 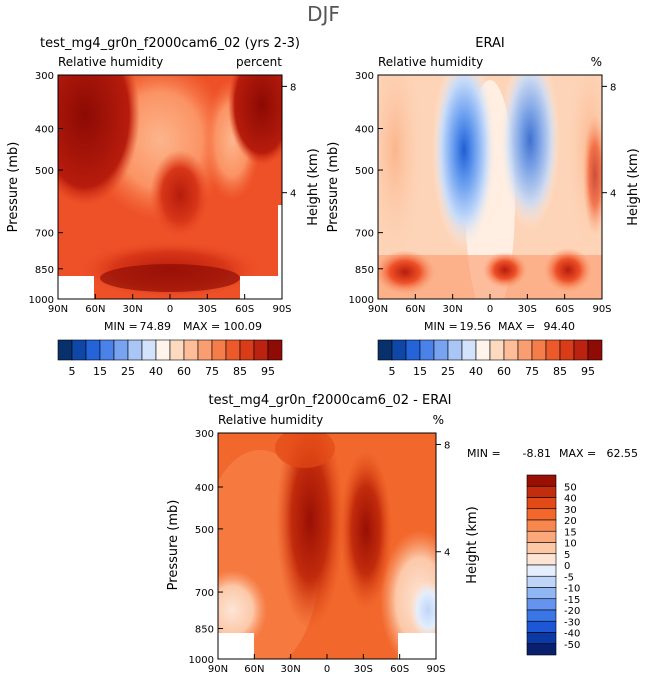 What do you see at coordinates (244, 309) in the screenshot?
I see `model-x-tick-label: 60S` at bounding box center [244, 309].